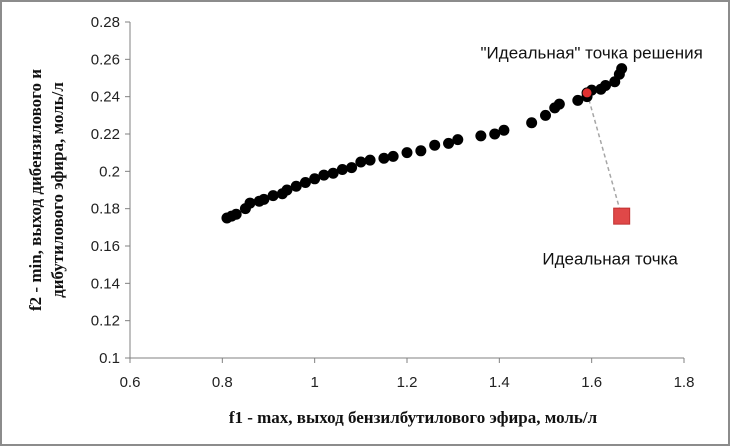 This screenshot has width=730, height=446. Describe the element at coordinates (591, 382) in the screenshot. I see `x-tick-label: 1.6` at that location.